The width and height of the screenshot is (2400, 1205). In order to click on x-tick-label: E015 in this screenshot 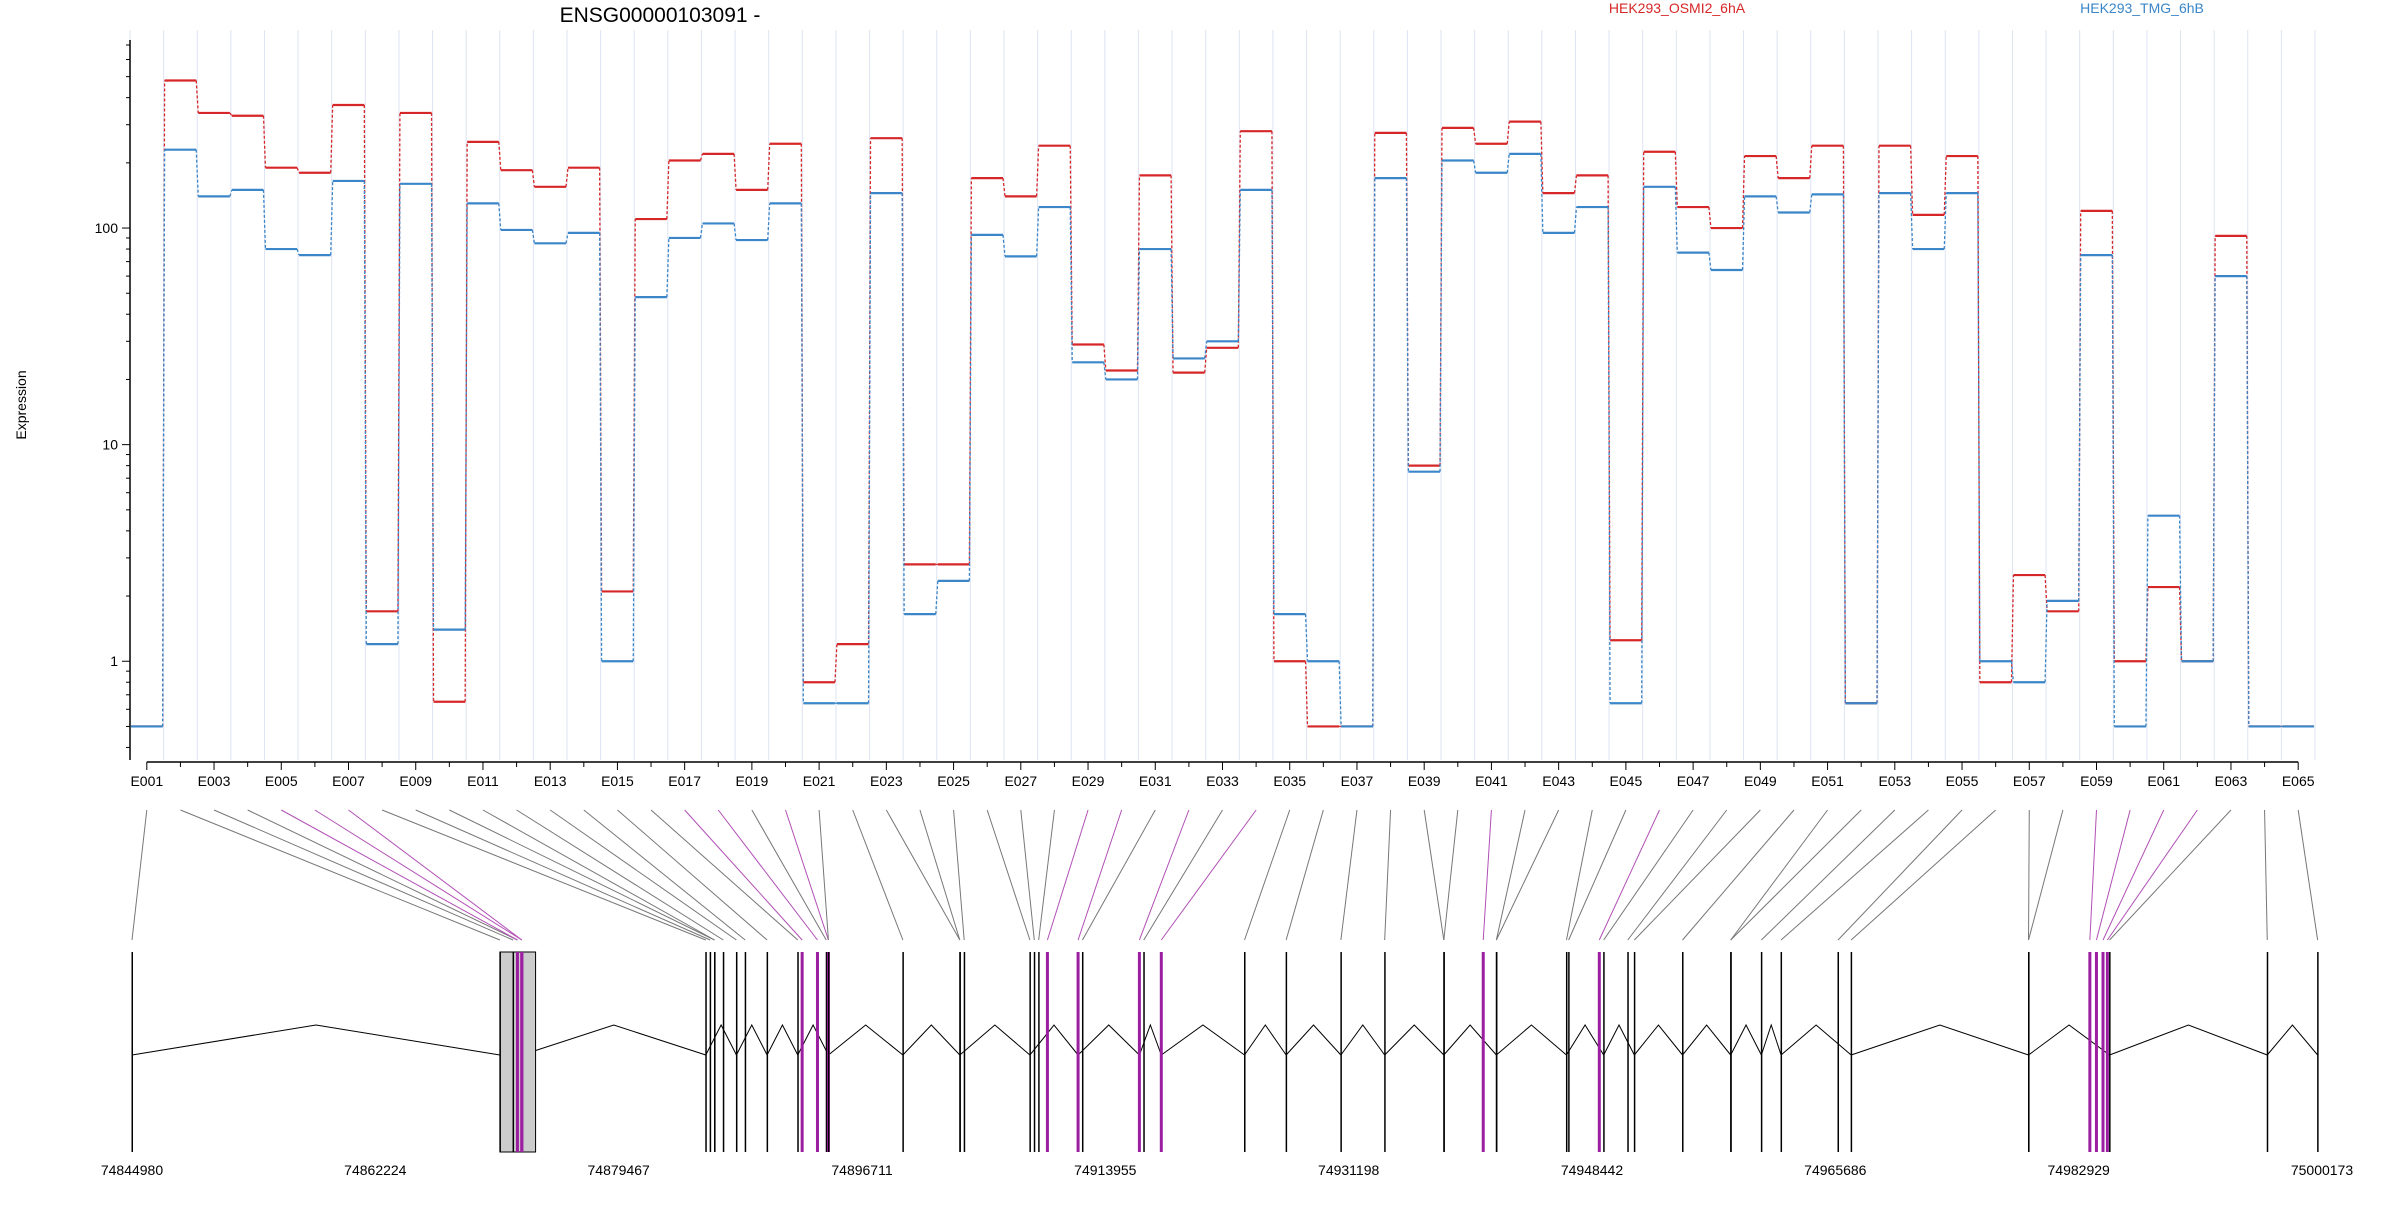, I will do `click(617, 781)`.